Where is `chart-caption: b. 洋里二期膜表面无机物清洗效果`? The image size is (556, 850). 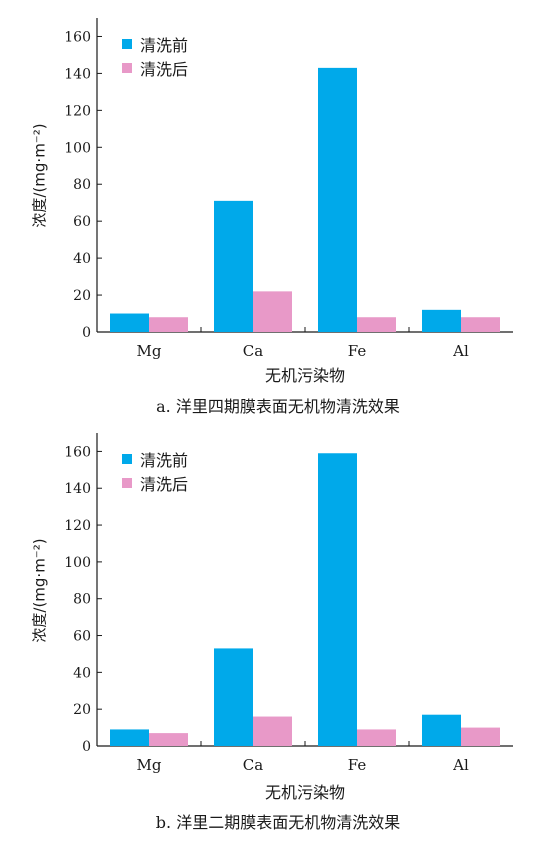
chart-caption: b. 洋里二期膜表面无机物清洗效果 is located at coordinates (278, 822).